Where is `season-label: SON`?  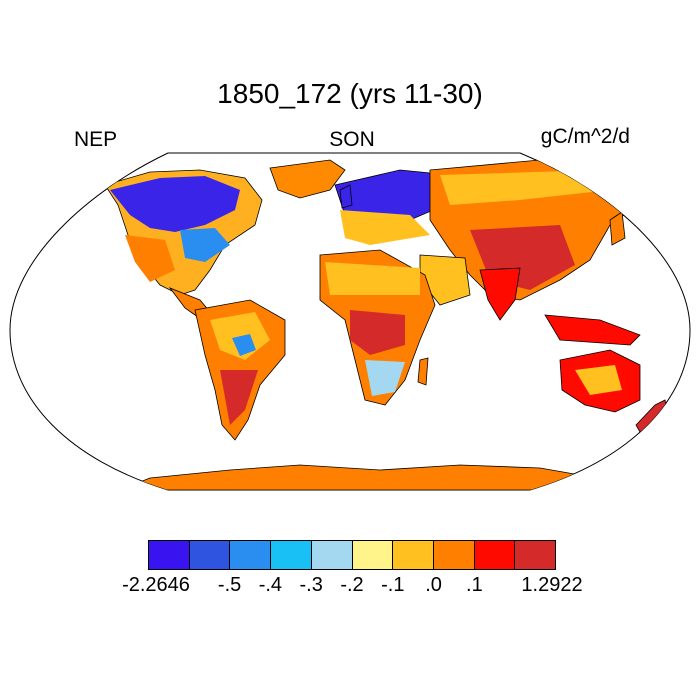
season-label: SON is located at coordinates (352, 139).